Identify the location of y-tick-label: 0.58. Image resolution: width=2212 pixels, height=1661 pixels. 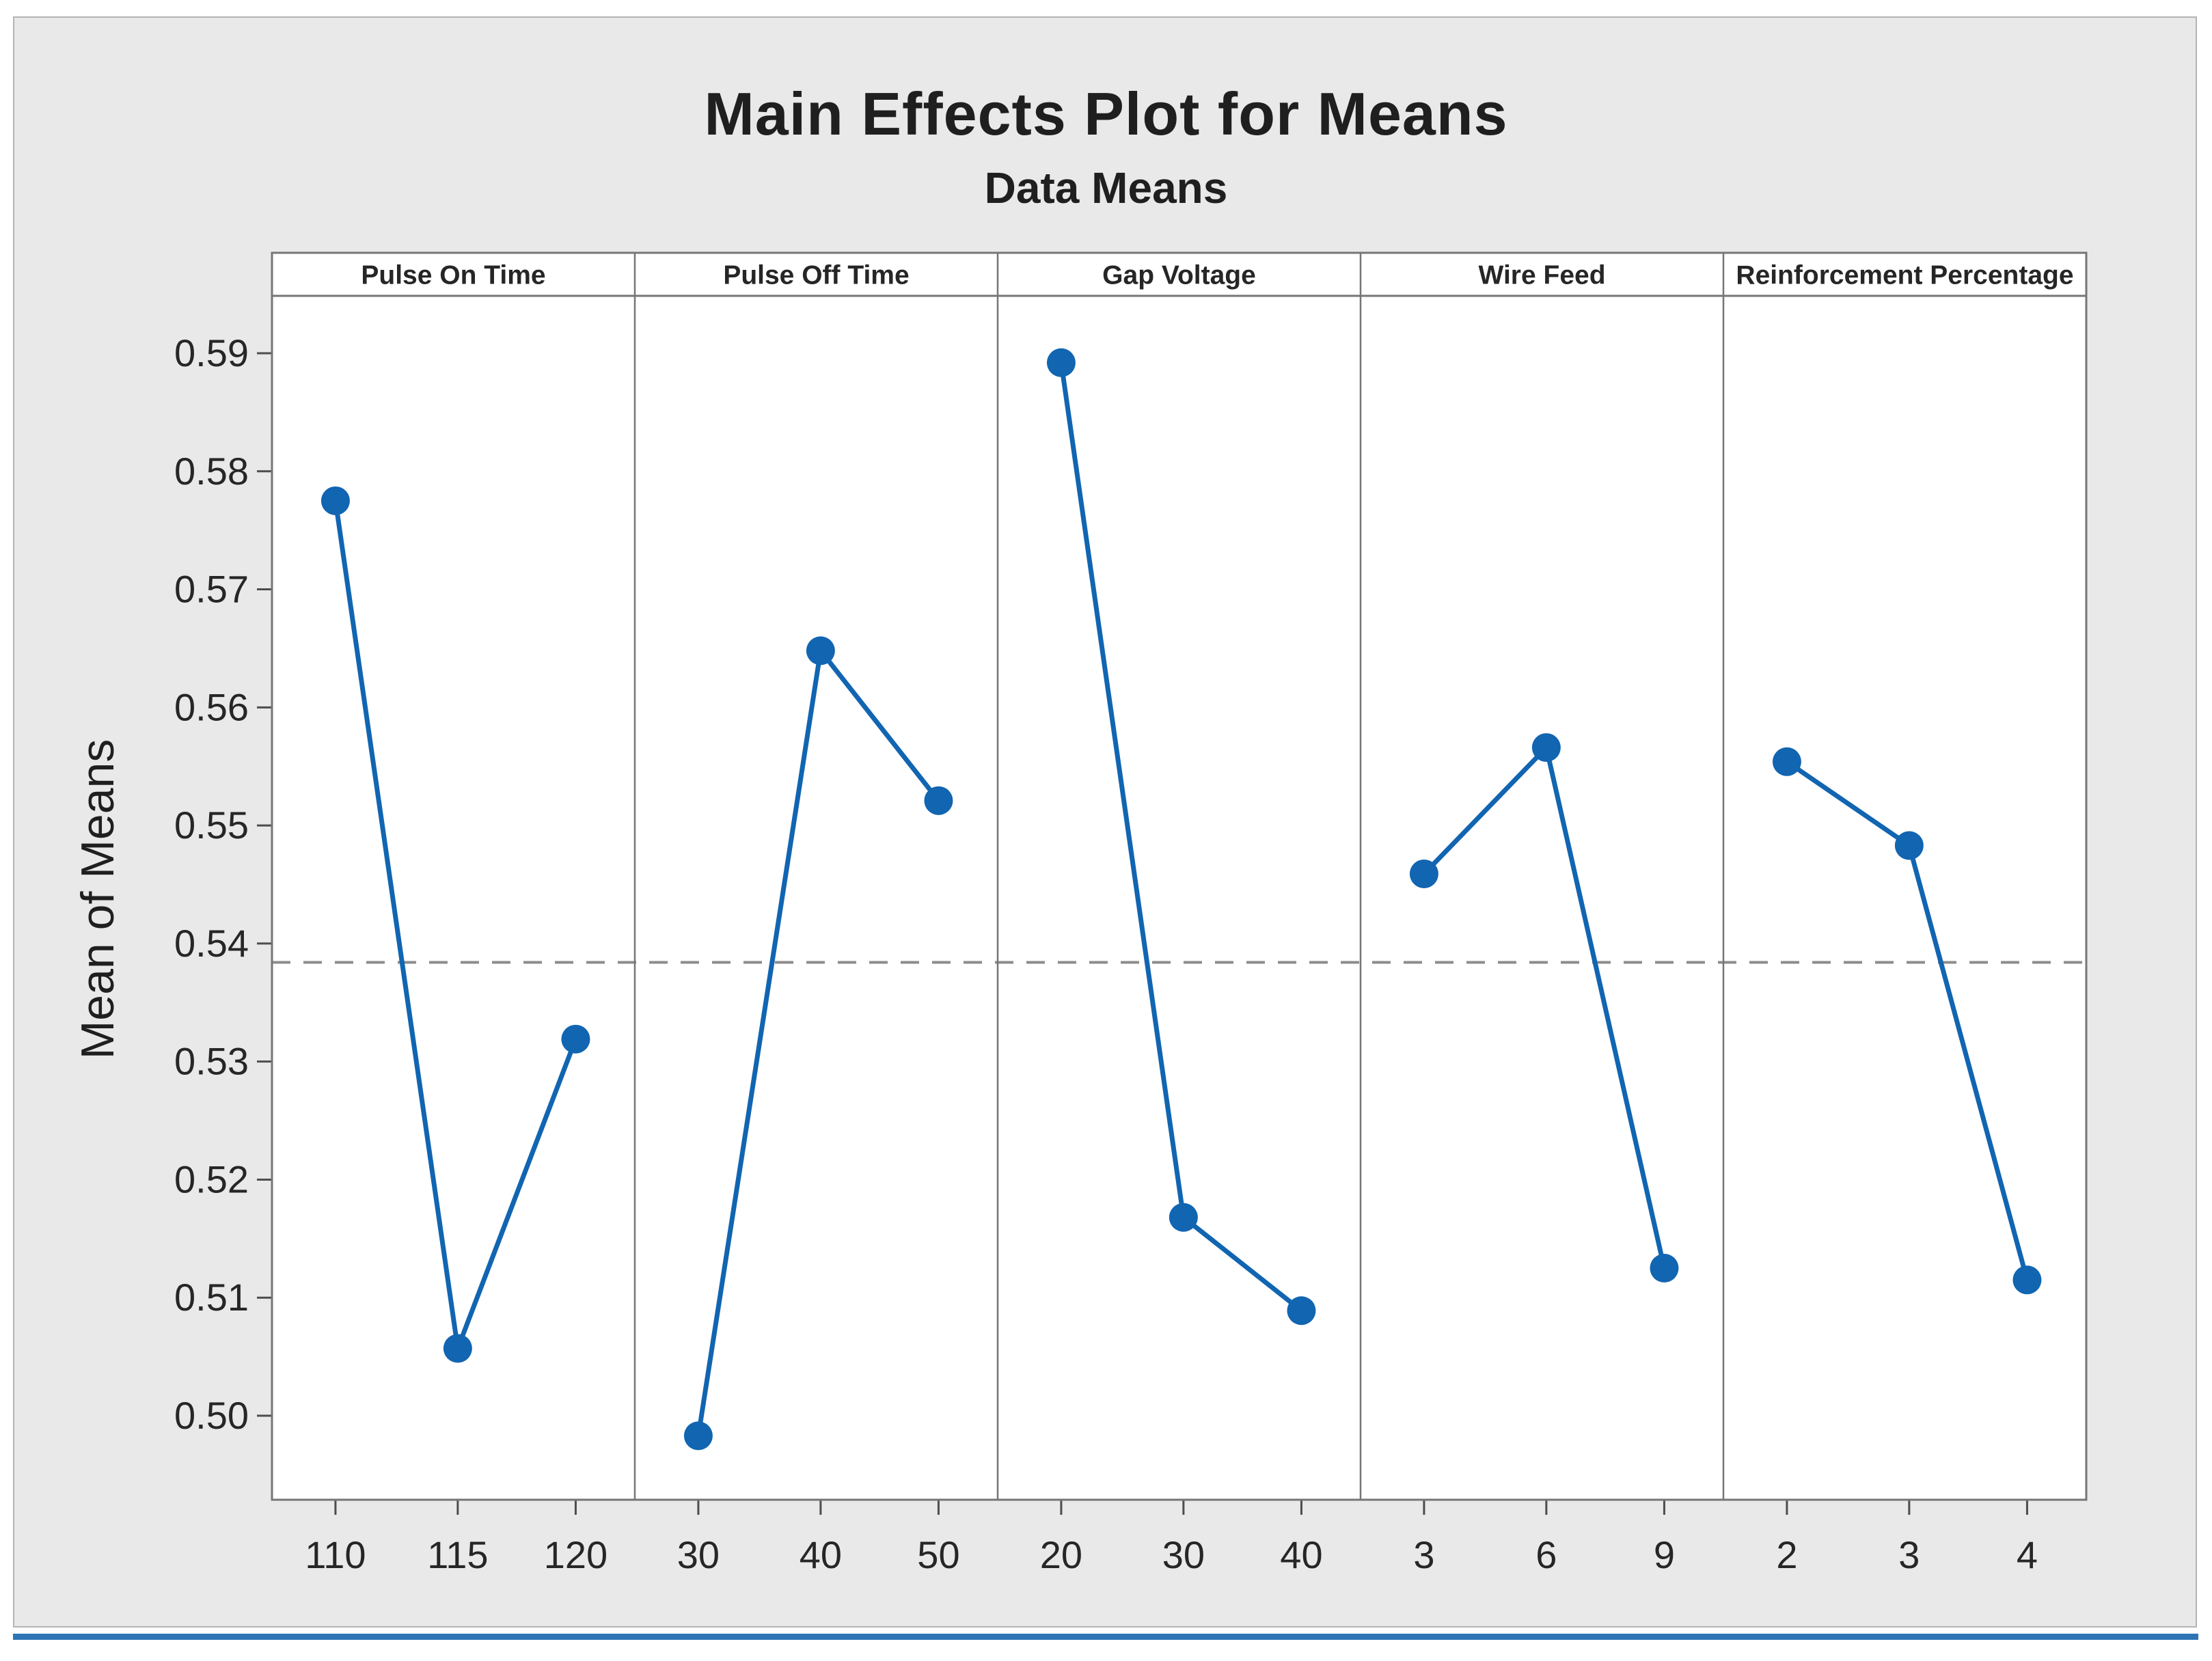
(211, 471).